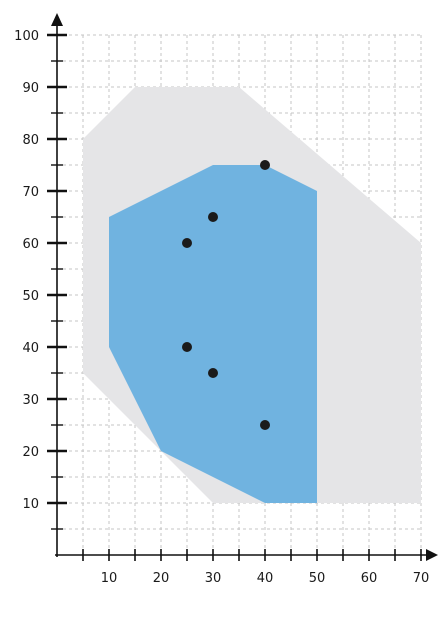 This screenshot has height=629, width=439. Describe the element at coordinates (30, 400) in the screenshot. I see `y-tick-label: 30` at that location.